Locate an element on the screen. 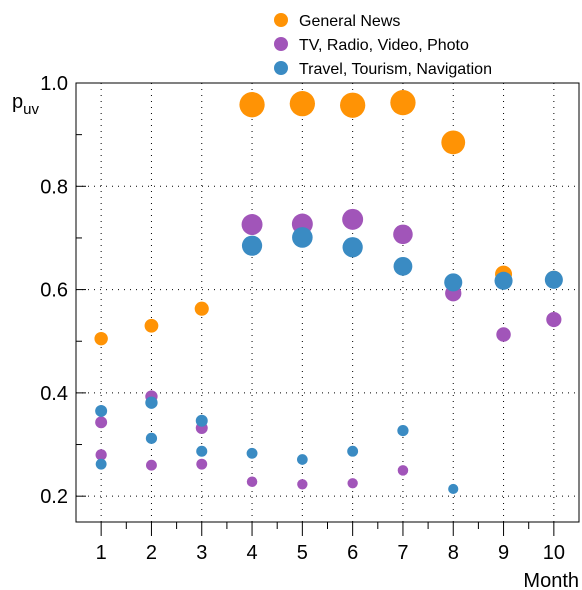 Image resolution: width=582 pixels, height=590 pixels. x-tick-label: 6 is located at coordinates (352, 553).